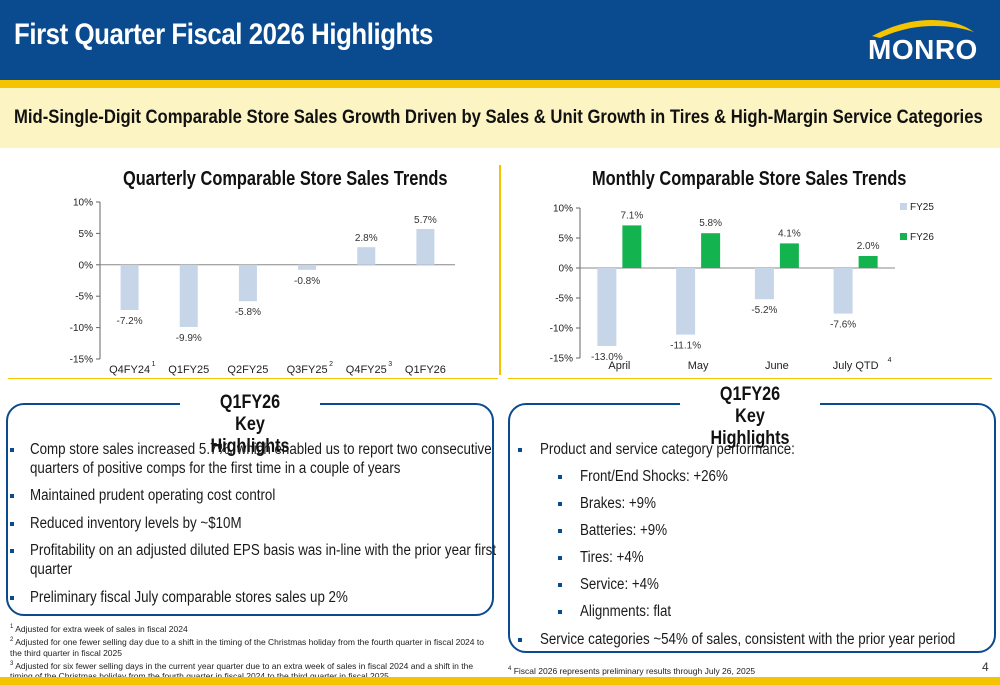  Describe the element at coordinates (250, 523) in the screenshot. I see `left-bullet-3: Reduced inventory levels by ~$10M` at that location.